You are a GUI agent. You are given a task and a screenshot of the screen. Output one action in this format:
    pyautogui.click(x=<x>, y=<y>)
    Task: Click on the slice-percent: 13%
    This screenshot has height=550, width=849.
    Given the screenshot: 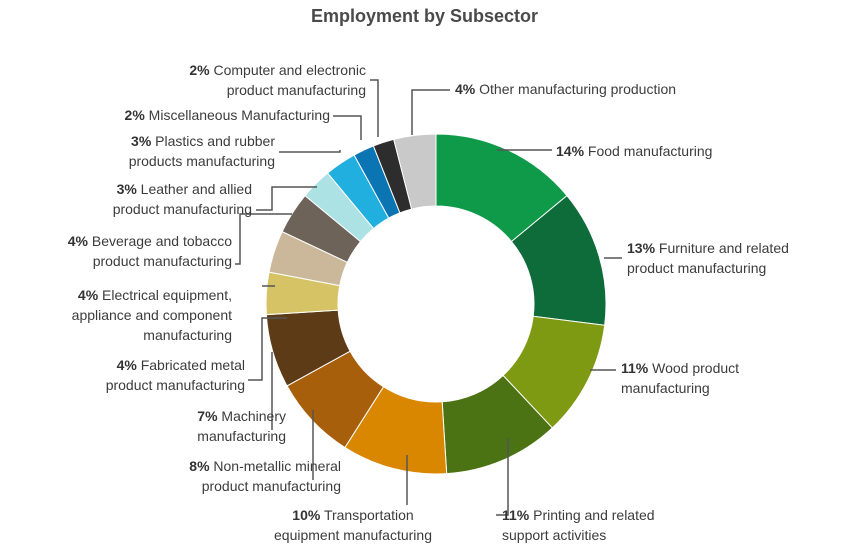 What is the action you would take?
    pyautogui.click(x=641, y=248)
    